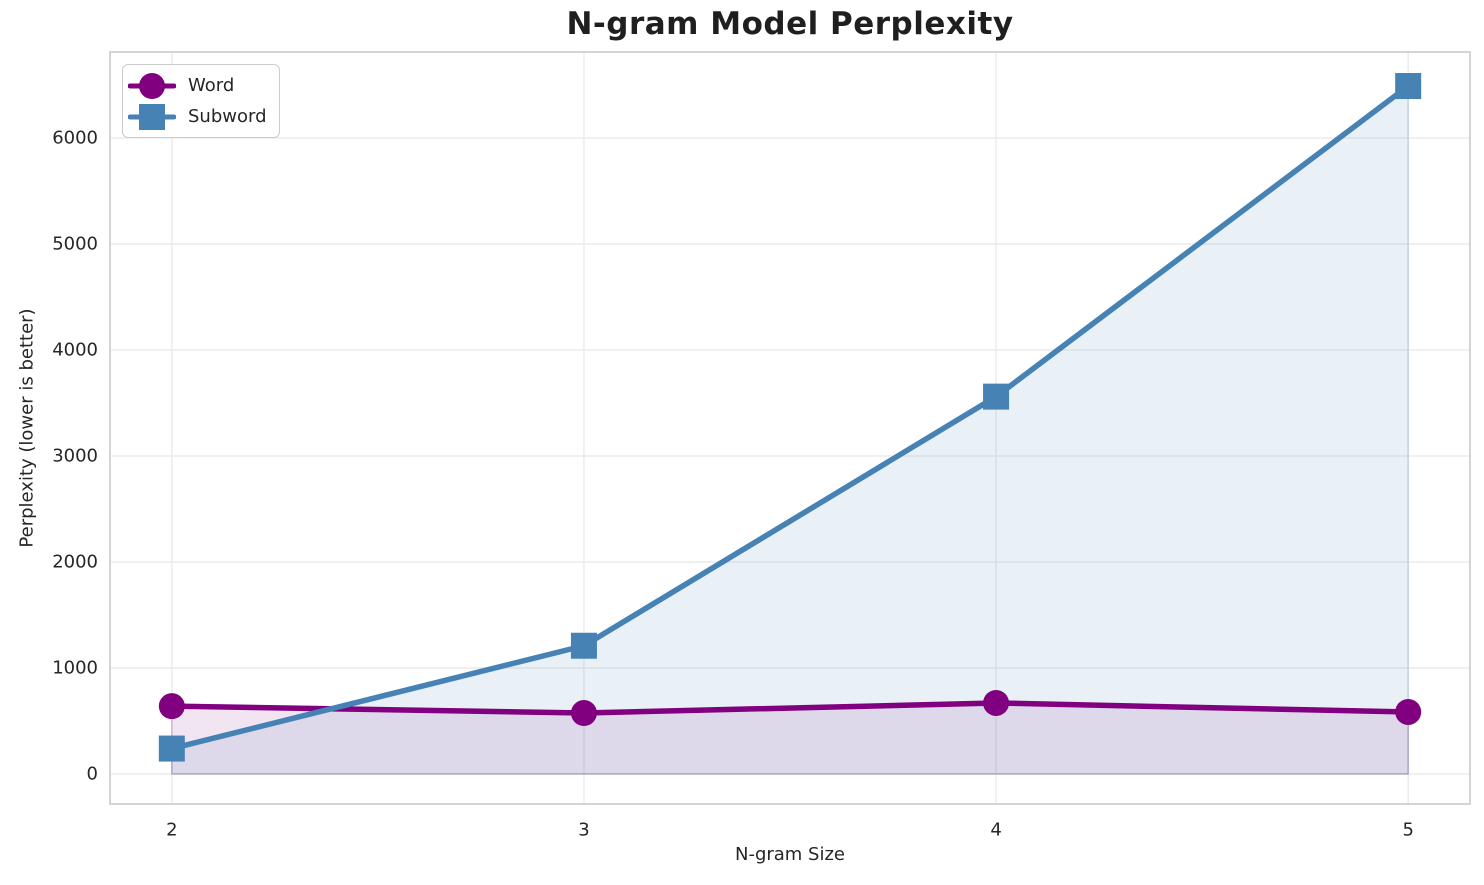  I want to click on word-marker-icon, so click(152, 85).